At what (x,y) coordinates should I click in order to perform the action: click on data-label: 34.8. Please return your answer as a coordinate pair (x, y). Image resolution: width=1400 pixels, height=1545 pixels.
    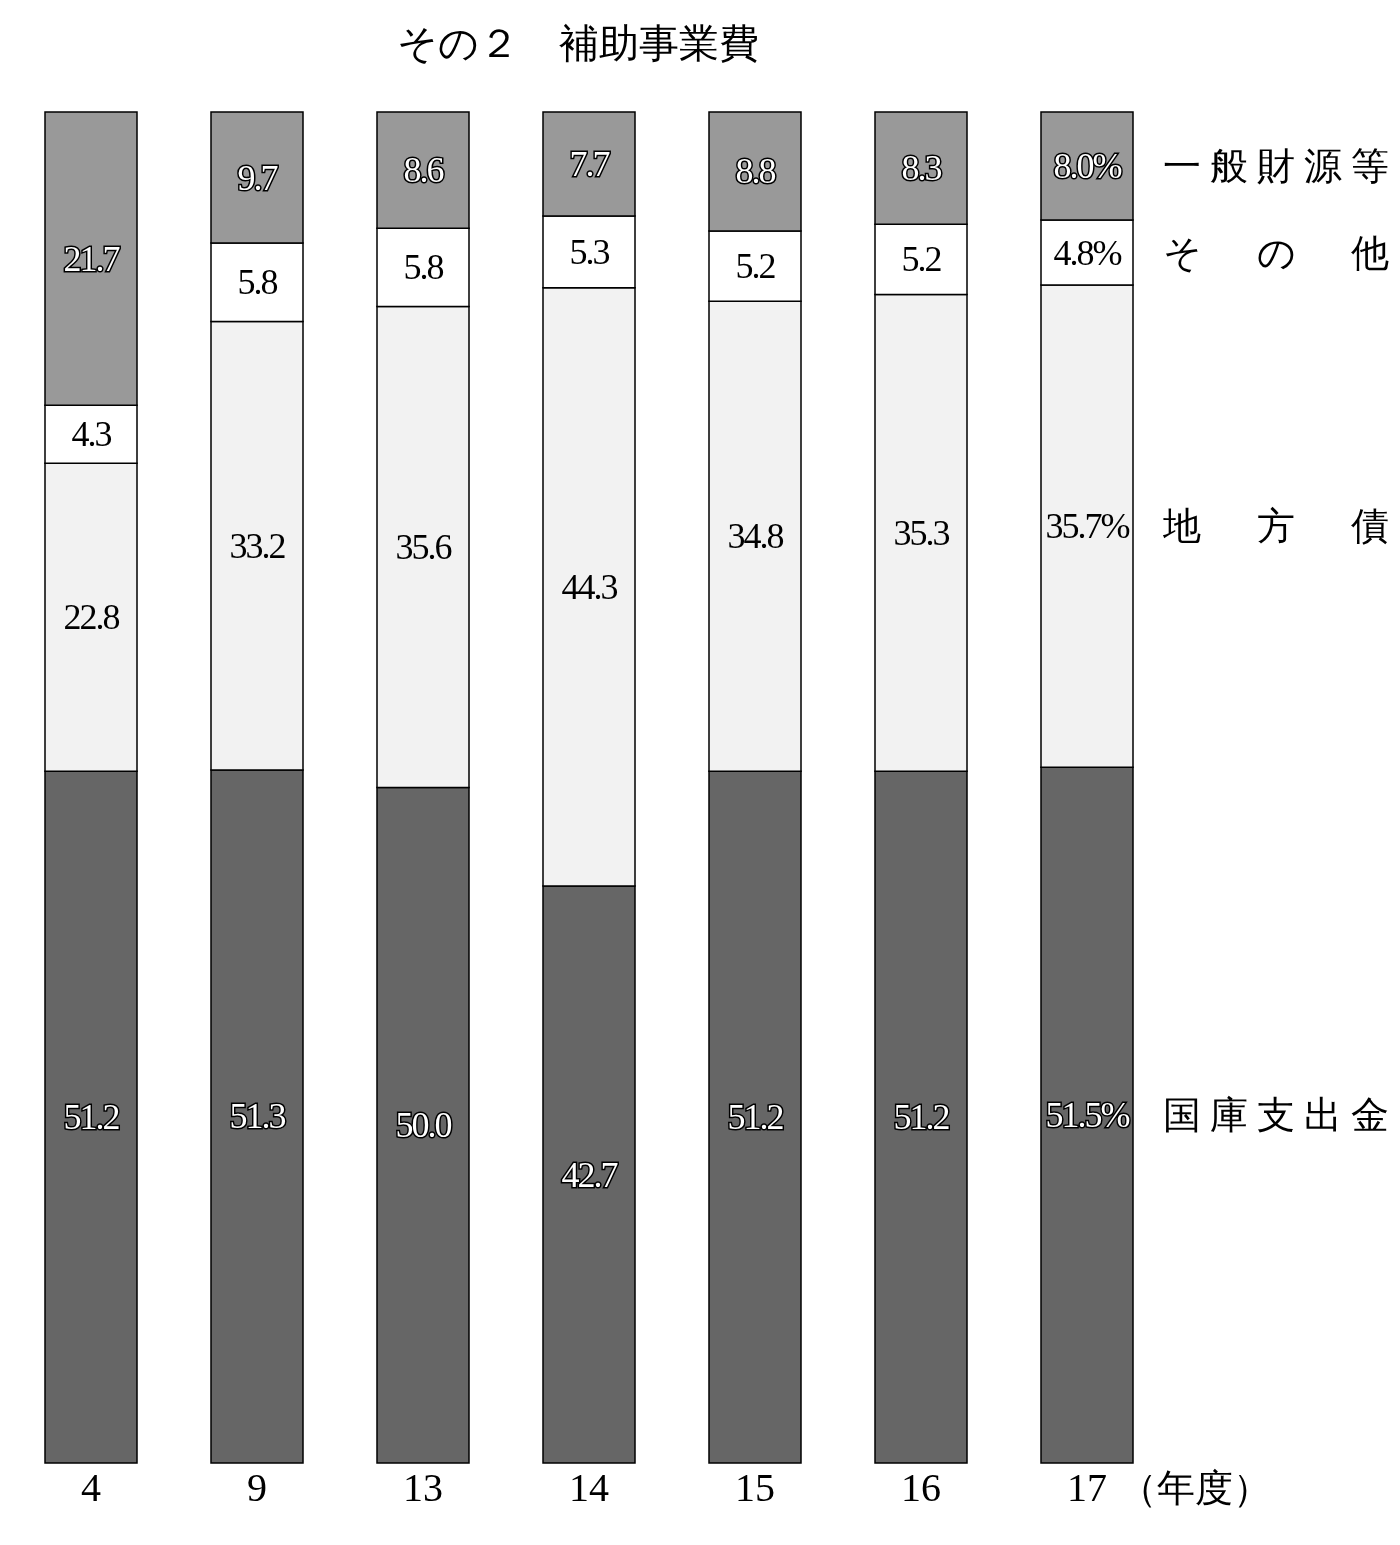
    Looking at the image, I should click on (755, 536).